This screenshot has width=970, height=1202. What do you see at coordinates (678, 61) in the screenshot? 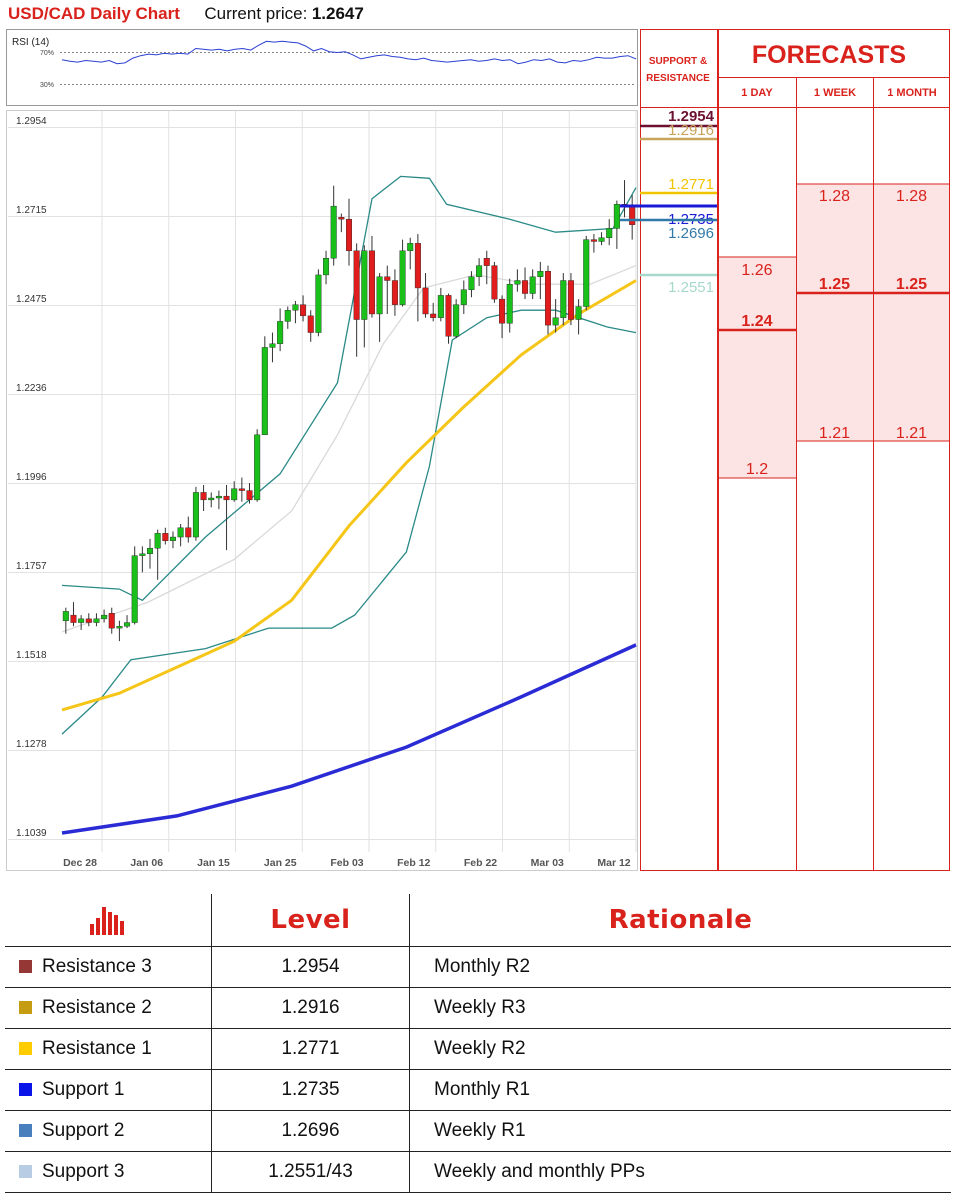
I see `sr-label-1: SUPPORT &` at bounding box center [678, 61].